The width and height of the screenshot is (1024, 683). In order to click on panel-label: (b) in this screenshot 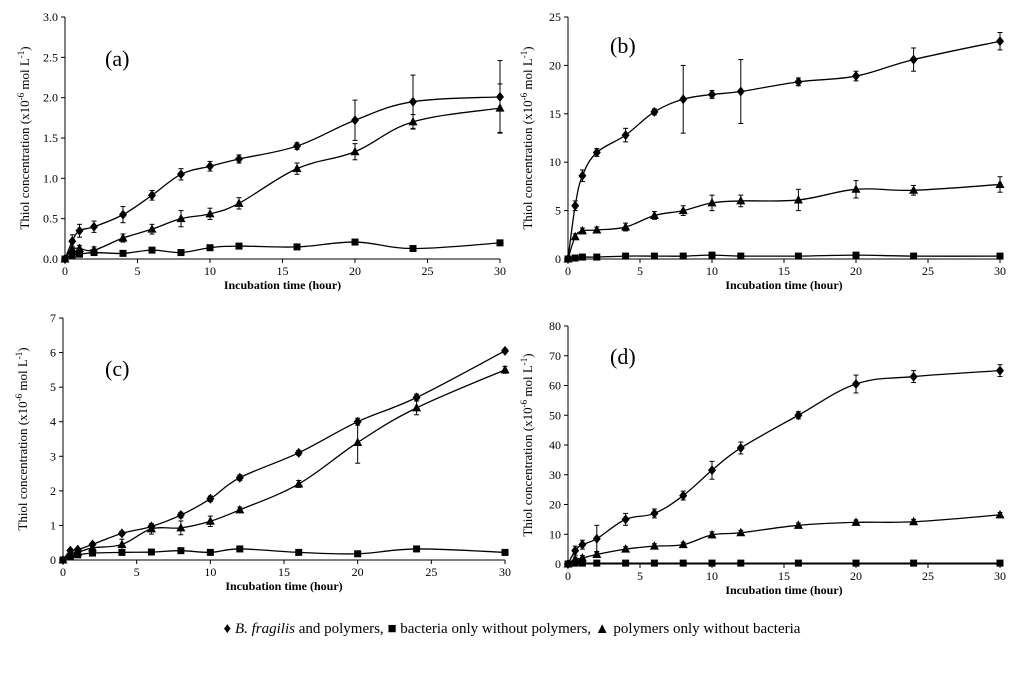, I will do `click(623, 45)`.